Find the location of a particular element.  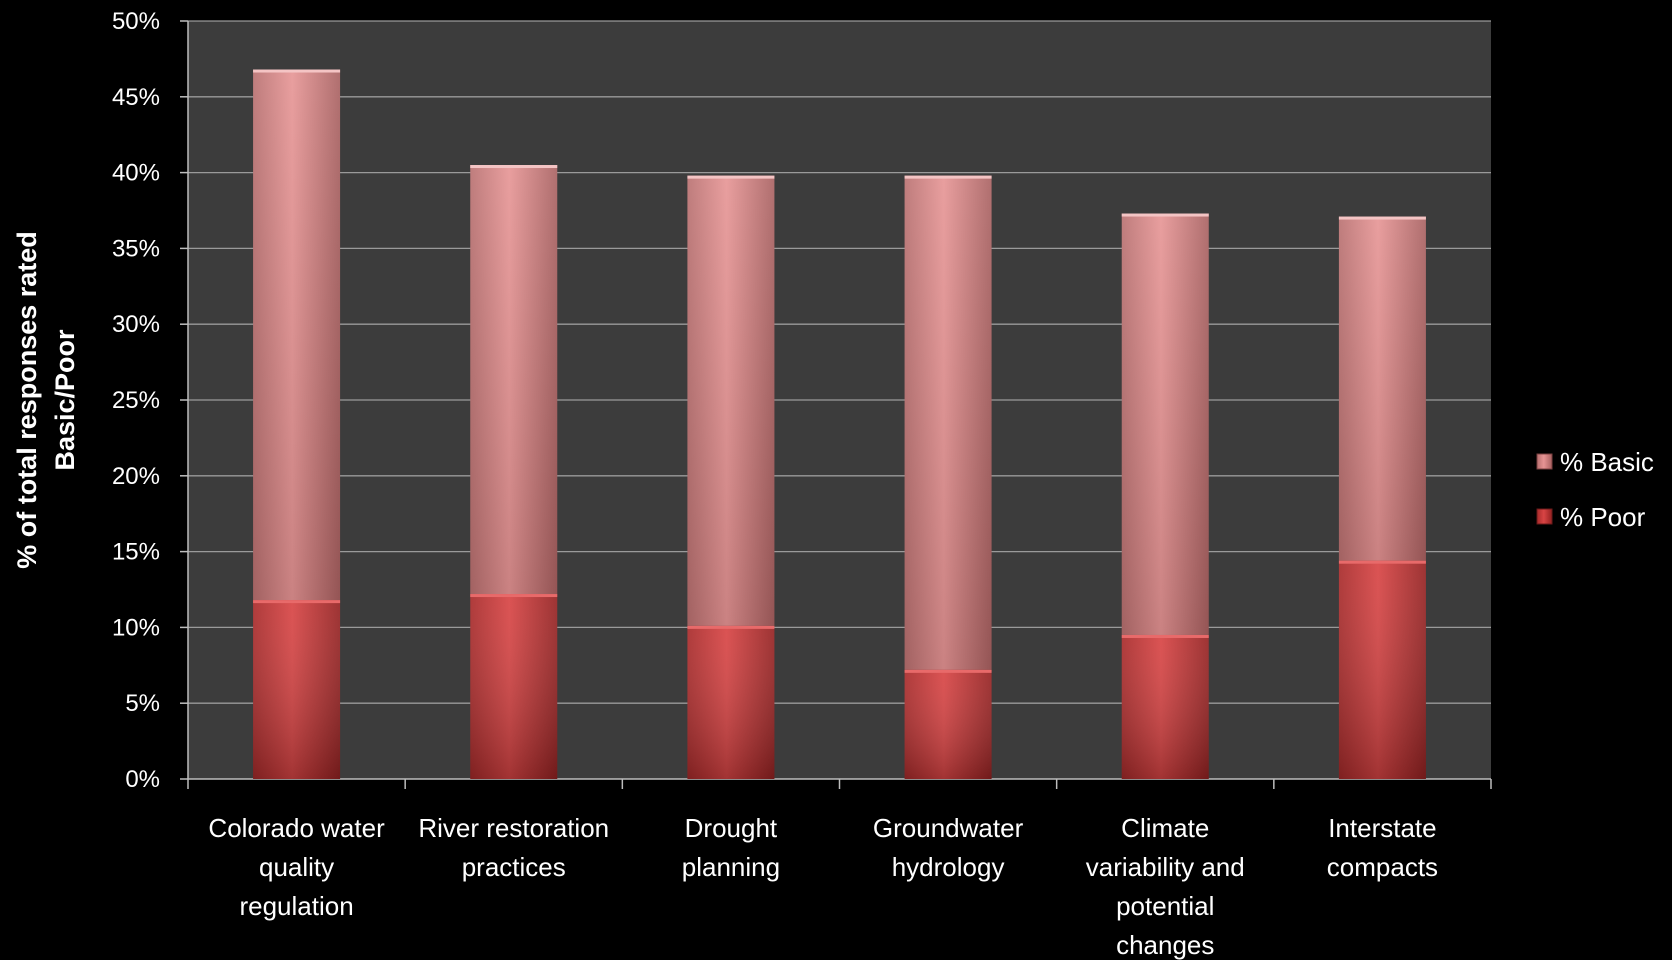

y-tick-label: 50% is located at coordinates (136, 21).